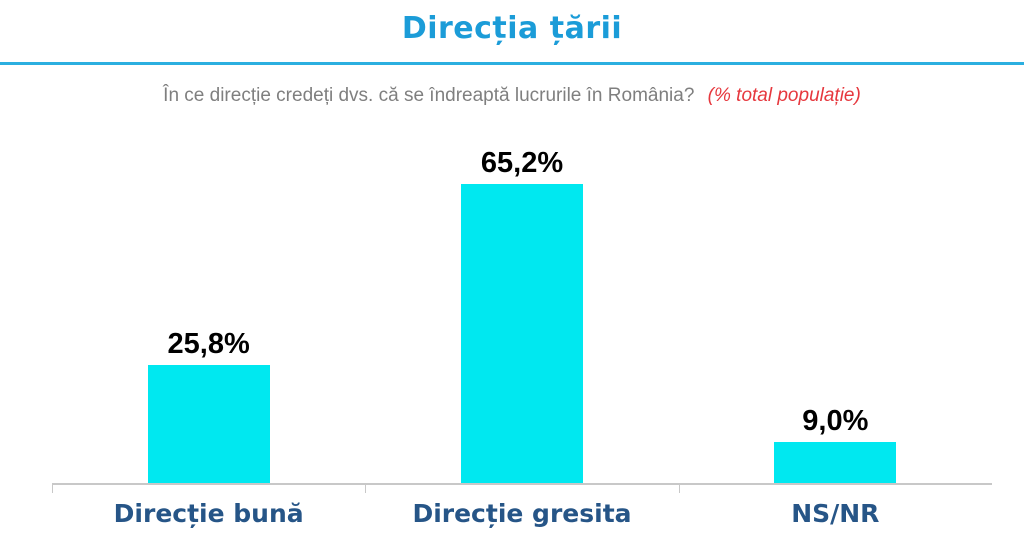 This screenshot has height=551, width=1024. Describe the element at coordinates (835, 421) in the screenshot. I see `bar-value-label: 9,0%` at that location.